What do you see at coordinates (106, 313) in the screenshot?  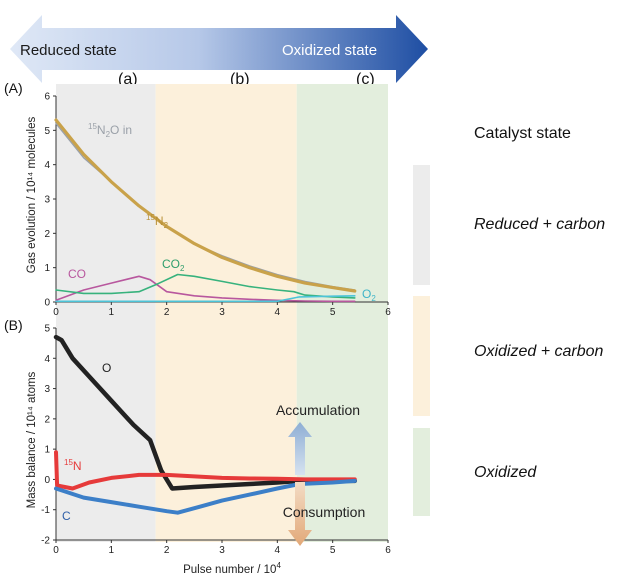 I see `region-a` at bounding box center [106, 313].